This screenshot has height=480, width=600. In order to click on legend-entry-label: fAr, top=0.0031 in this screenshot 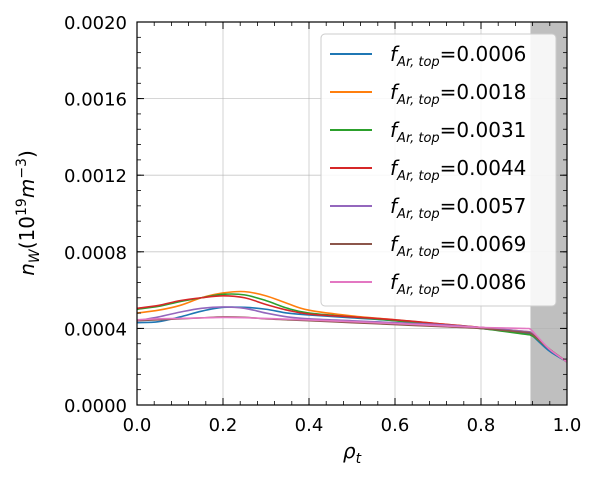, I will do `click(458, 132)`.